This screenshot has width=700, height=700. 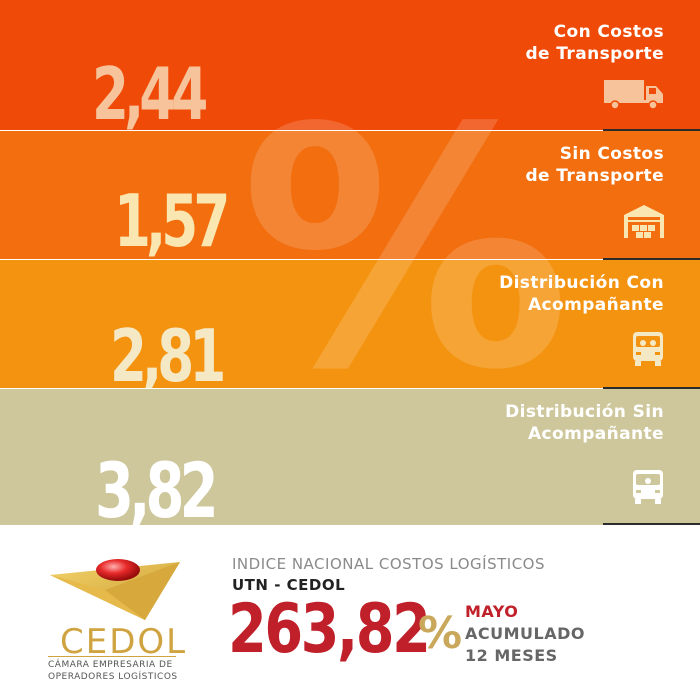 What do you see at coordinates (584, 423) in the screenshot?
I see `band-label: Distribución Sin Acompañante` at bounding box center [584, 423].